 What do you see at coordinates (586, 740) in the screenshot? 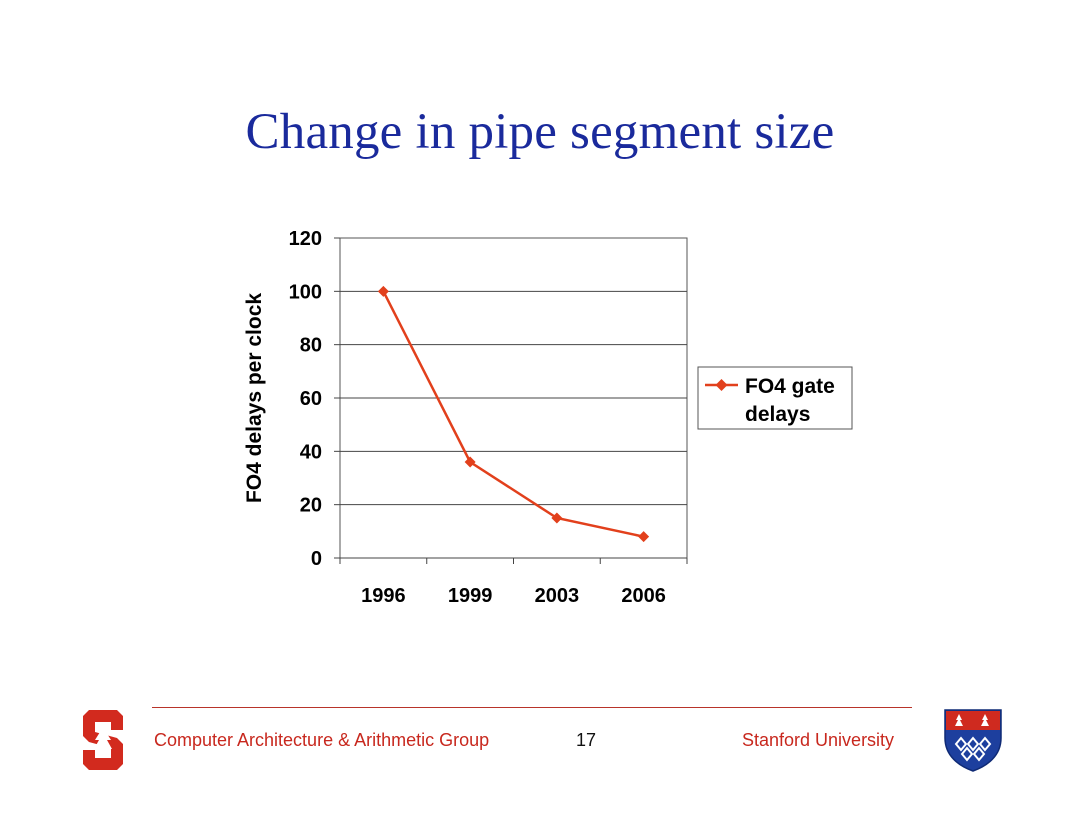
I see `footer-page-number: 17` at bounding box center [586, 740].